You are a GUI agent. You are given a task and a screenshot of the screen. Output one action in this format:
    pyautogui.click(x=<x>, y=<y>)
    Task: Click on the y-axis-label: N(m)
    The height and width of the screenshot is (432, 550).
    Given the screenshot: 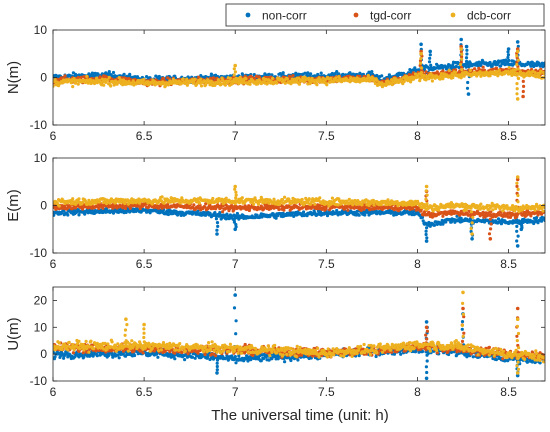 What is the action you would take?
    pyautogui.click(x=13, y=77)
    